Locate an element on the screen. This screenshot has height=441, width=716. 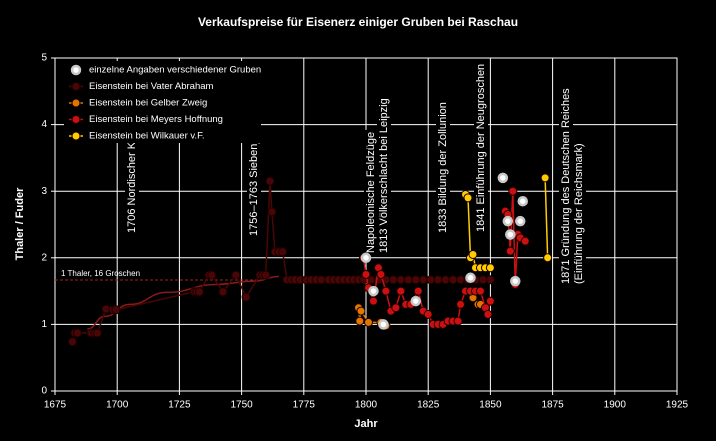
annotation: 1841 Einführung der Neugroschen is located at coordinates (481, 148).